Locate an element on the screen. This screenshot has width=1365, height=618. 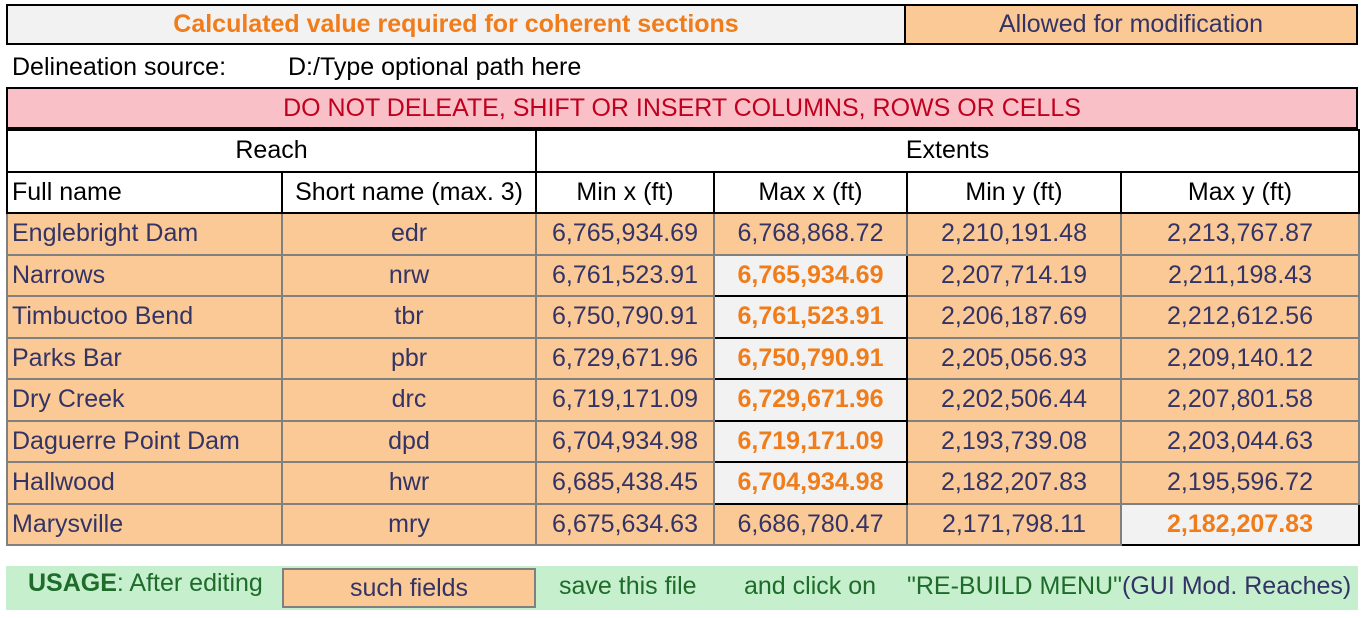
cell-short-name: nrw is located at coordinates (409, 275).